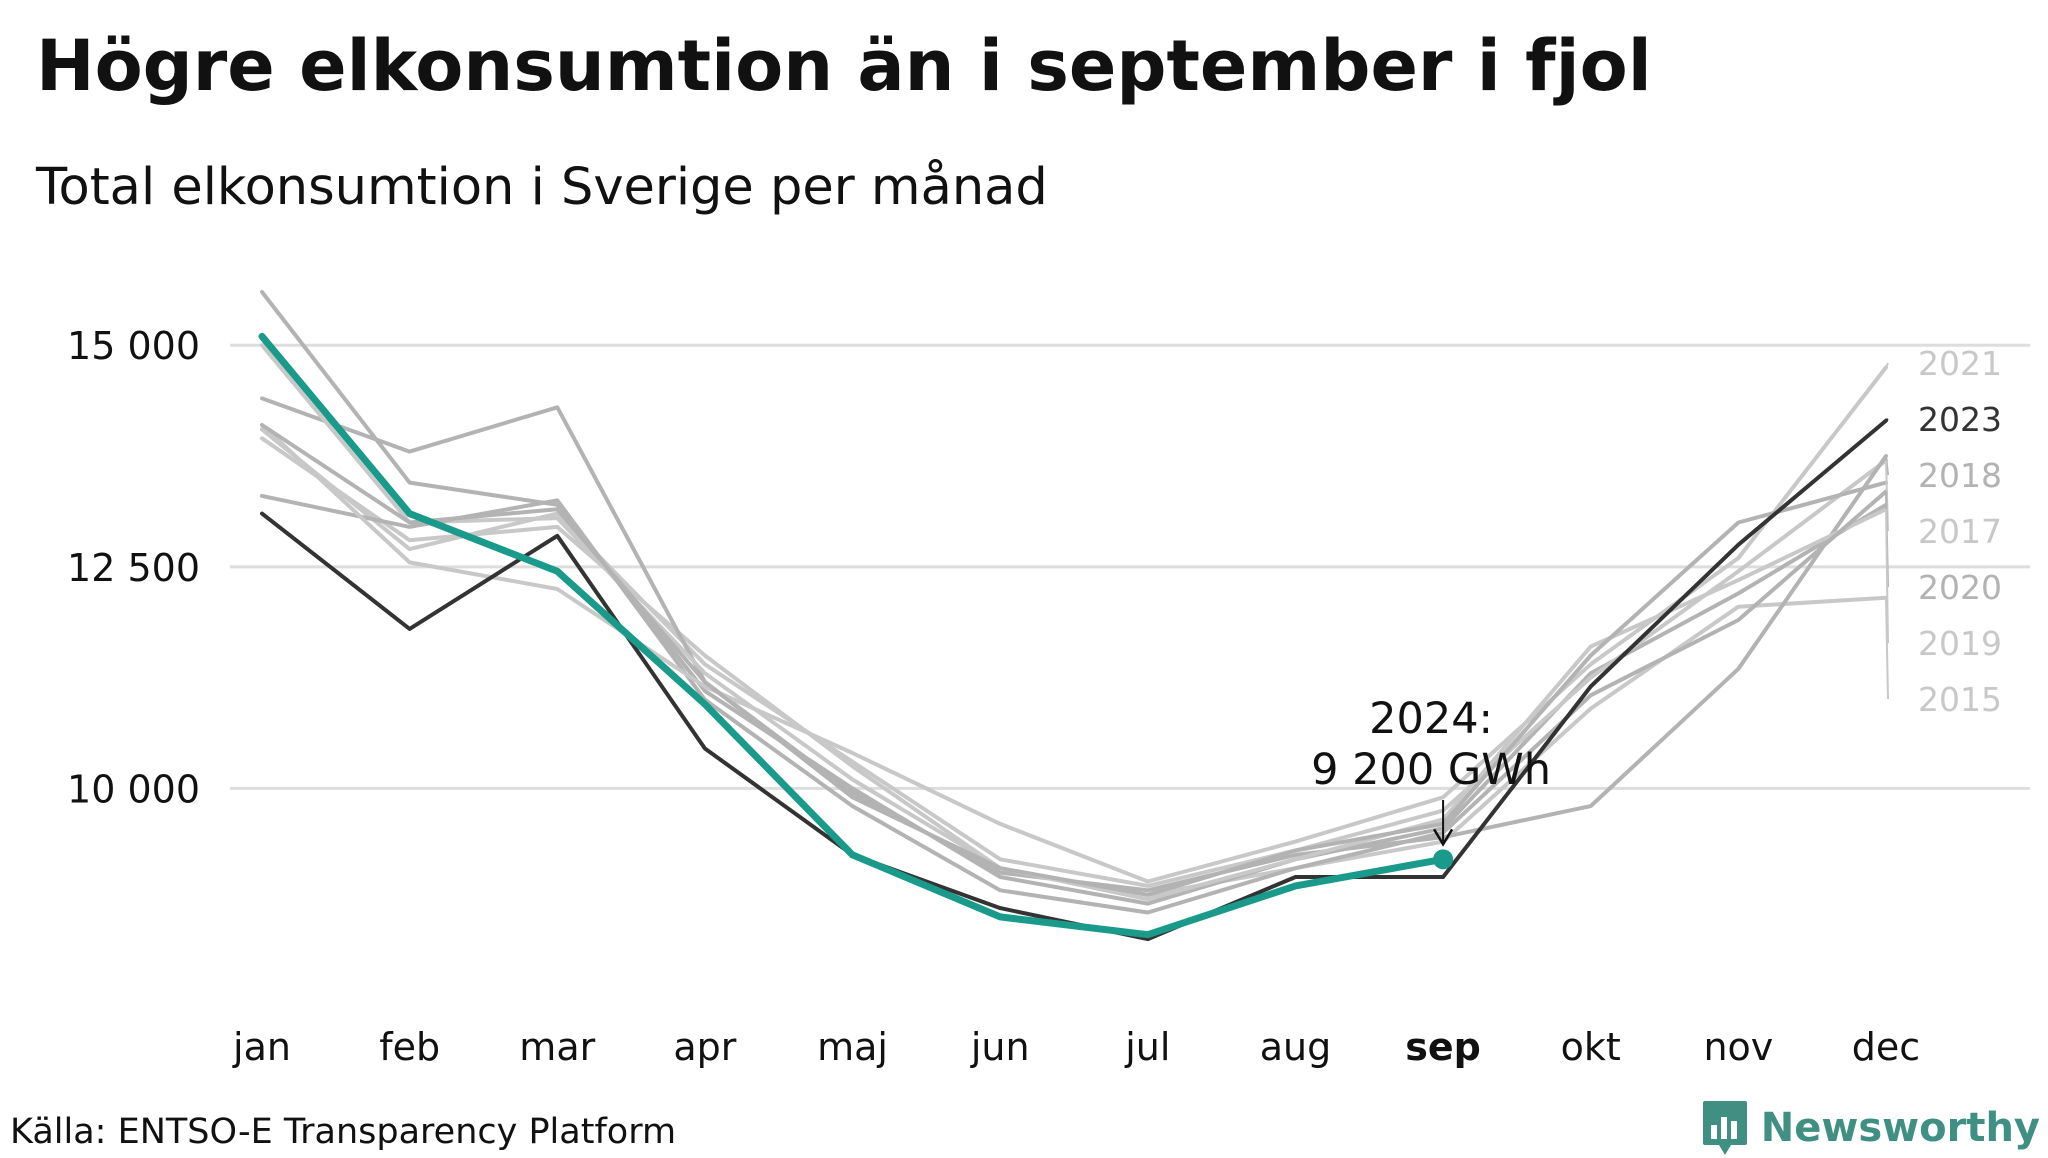  What do you see at coordinates (261, 1047) in the screenshot?
I see `x-tick-label: jan` at bounding box center [261, 1047].